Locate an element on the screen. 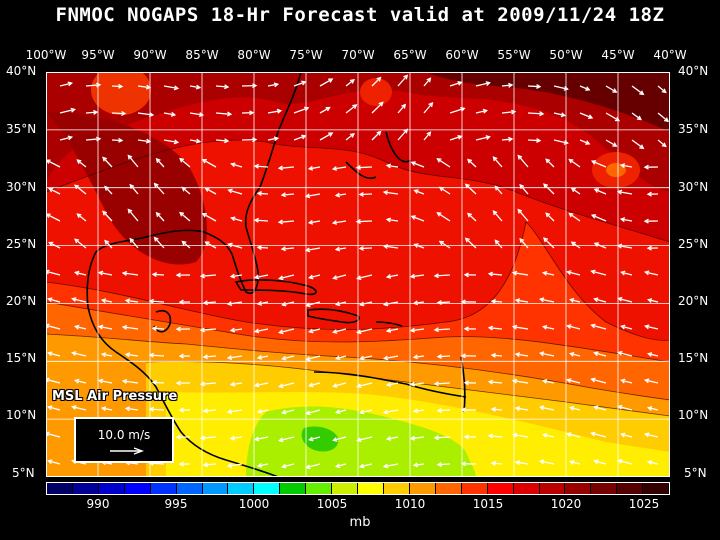 This screenshot has height=540, width=720. lat-label-right: 30°N is located at coordinates (693, 187).